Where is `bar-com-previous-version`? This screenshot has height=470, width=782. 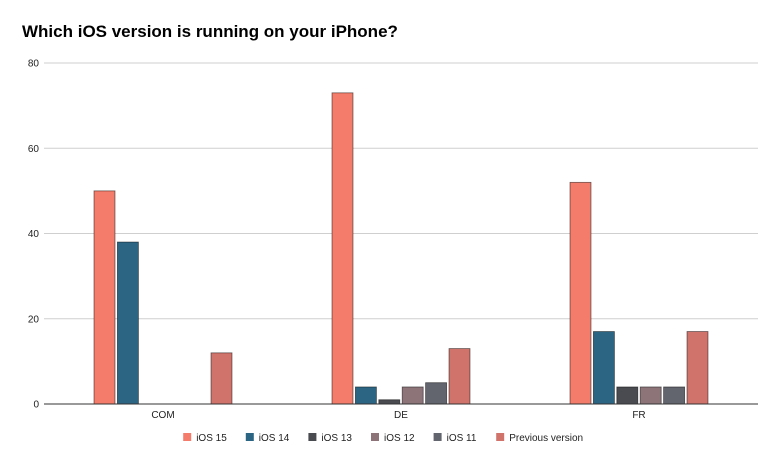 bar-com-previous-version is located at coordinates (221, 378).